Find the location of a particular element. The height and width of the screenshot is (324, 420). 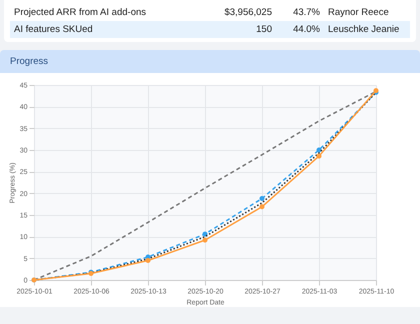

text: AI features SKUed is located at coordinates (54, 29).